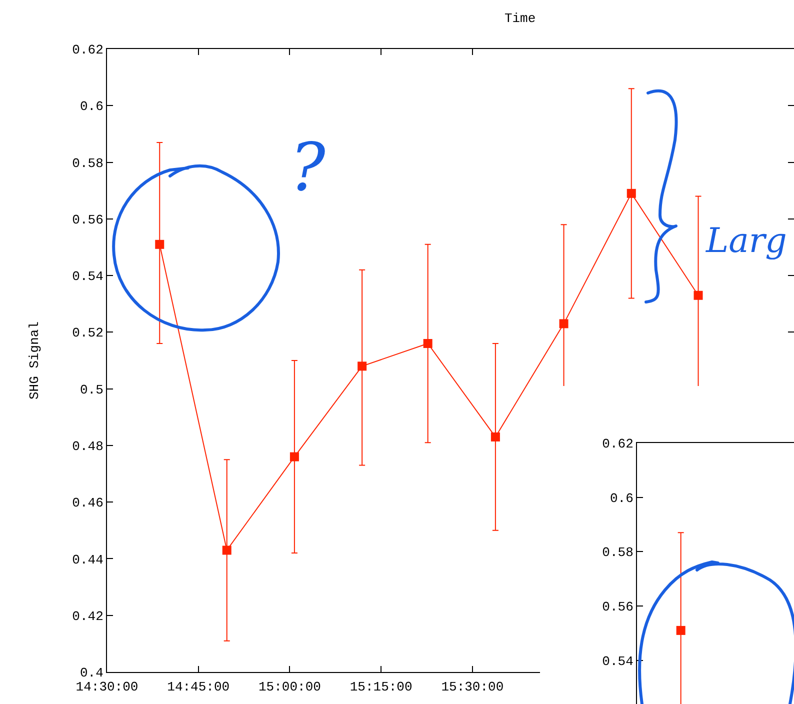  Describe the element at coordinates (88, 446) in the screenshot. I see `y-tick-label: 0.48` at that location.